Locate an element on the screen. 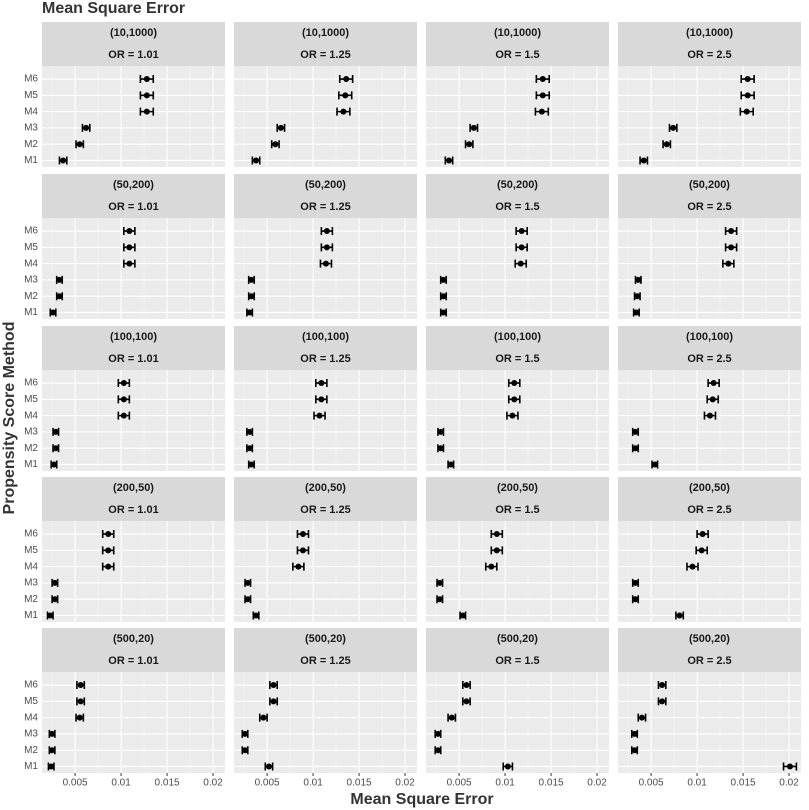 This screenshot has height=810, width=809. facet-row-label: (200,50) is located at coordinates (325, 488).